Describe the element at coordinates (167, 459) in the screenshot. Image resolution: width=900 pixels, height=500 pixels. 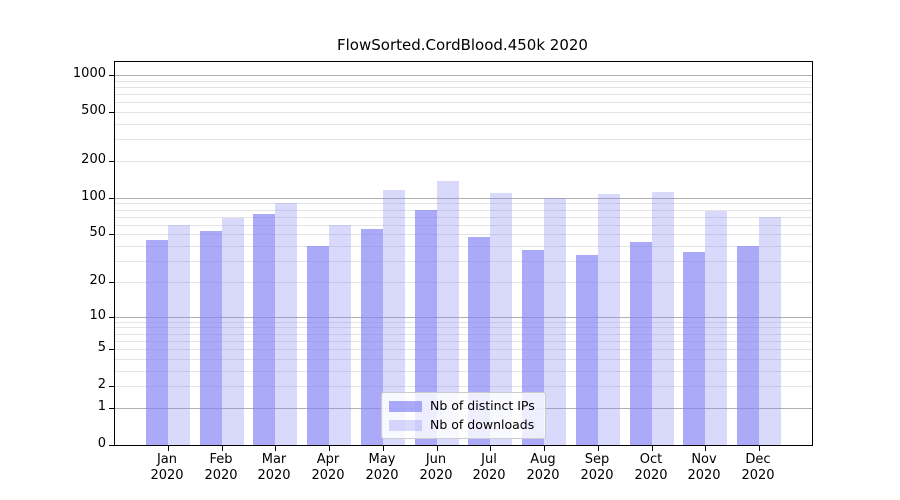
I see `x-tick-month: Jan` at that location.